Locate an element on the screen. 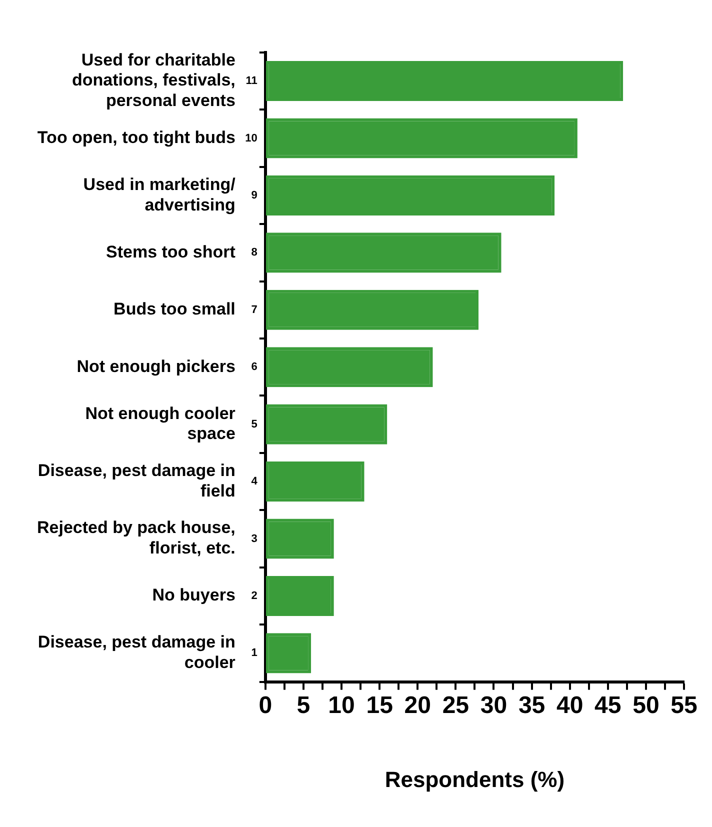 Image resolution: width=712 pixels, height=827 pixels. x-tick-label: 45 is located at coordinates (608, 705).